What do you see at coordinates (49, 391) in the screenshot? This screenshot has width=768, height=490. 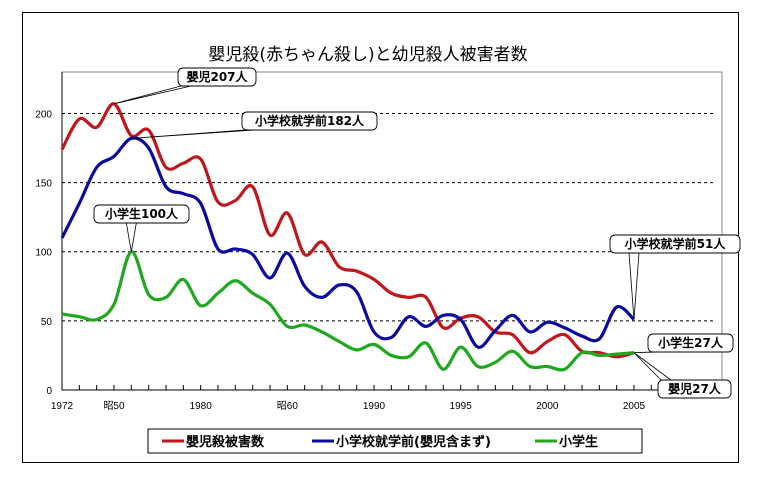 I see `y-tick-label: 0` at bounding box center [49, 391].